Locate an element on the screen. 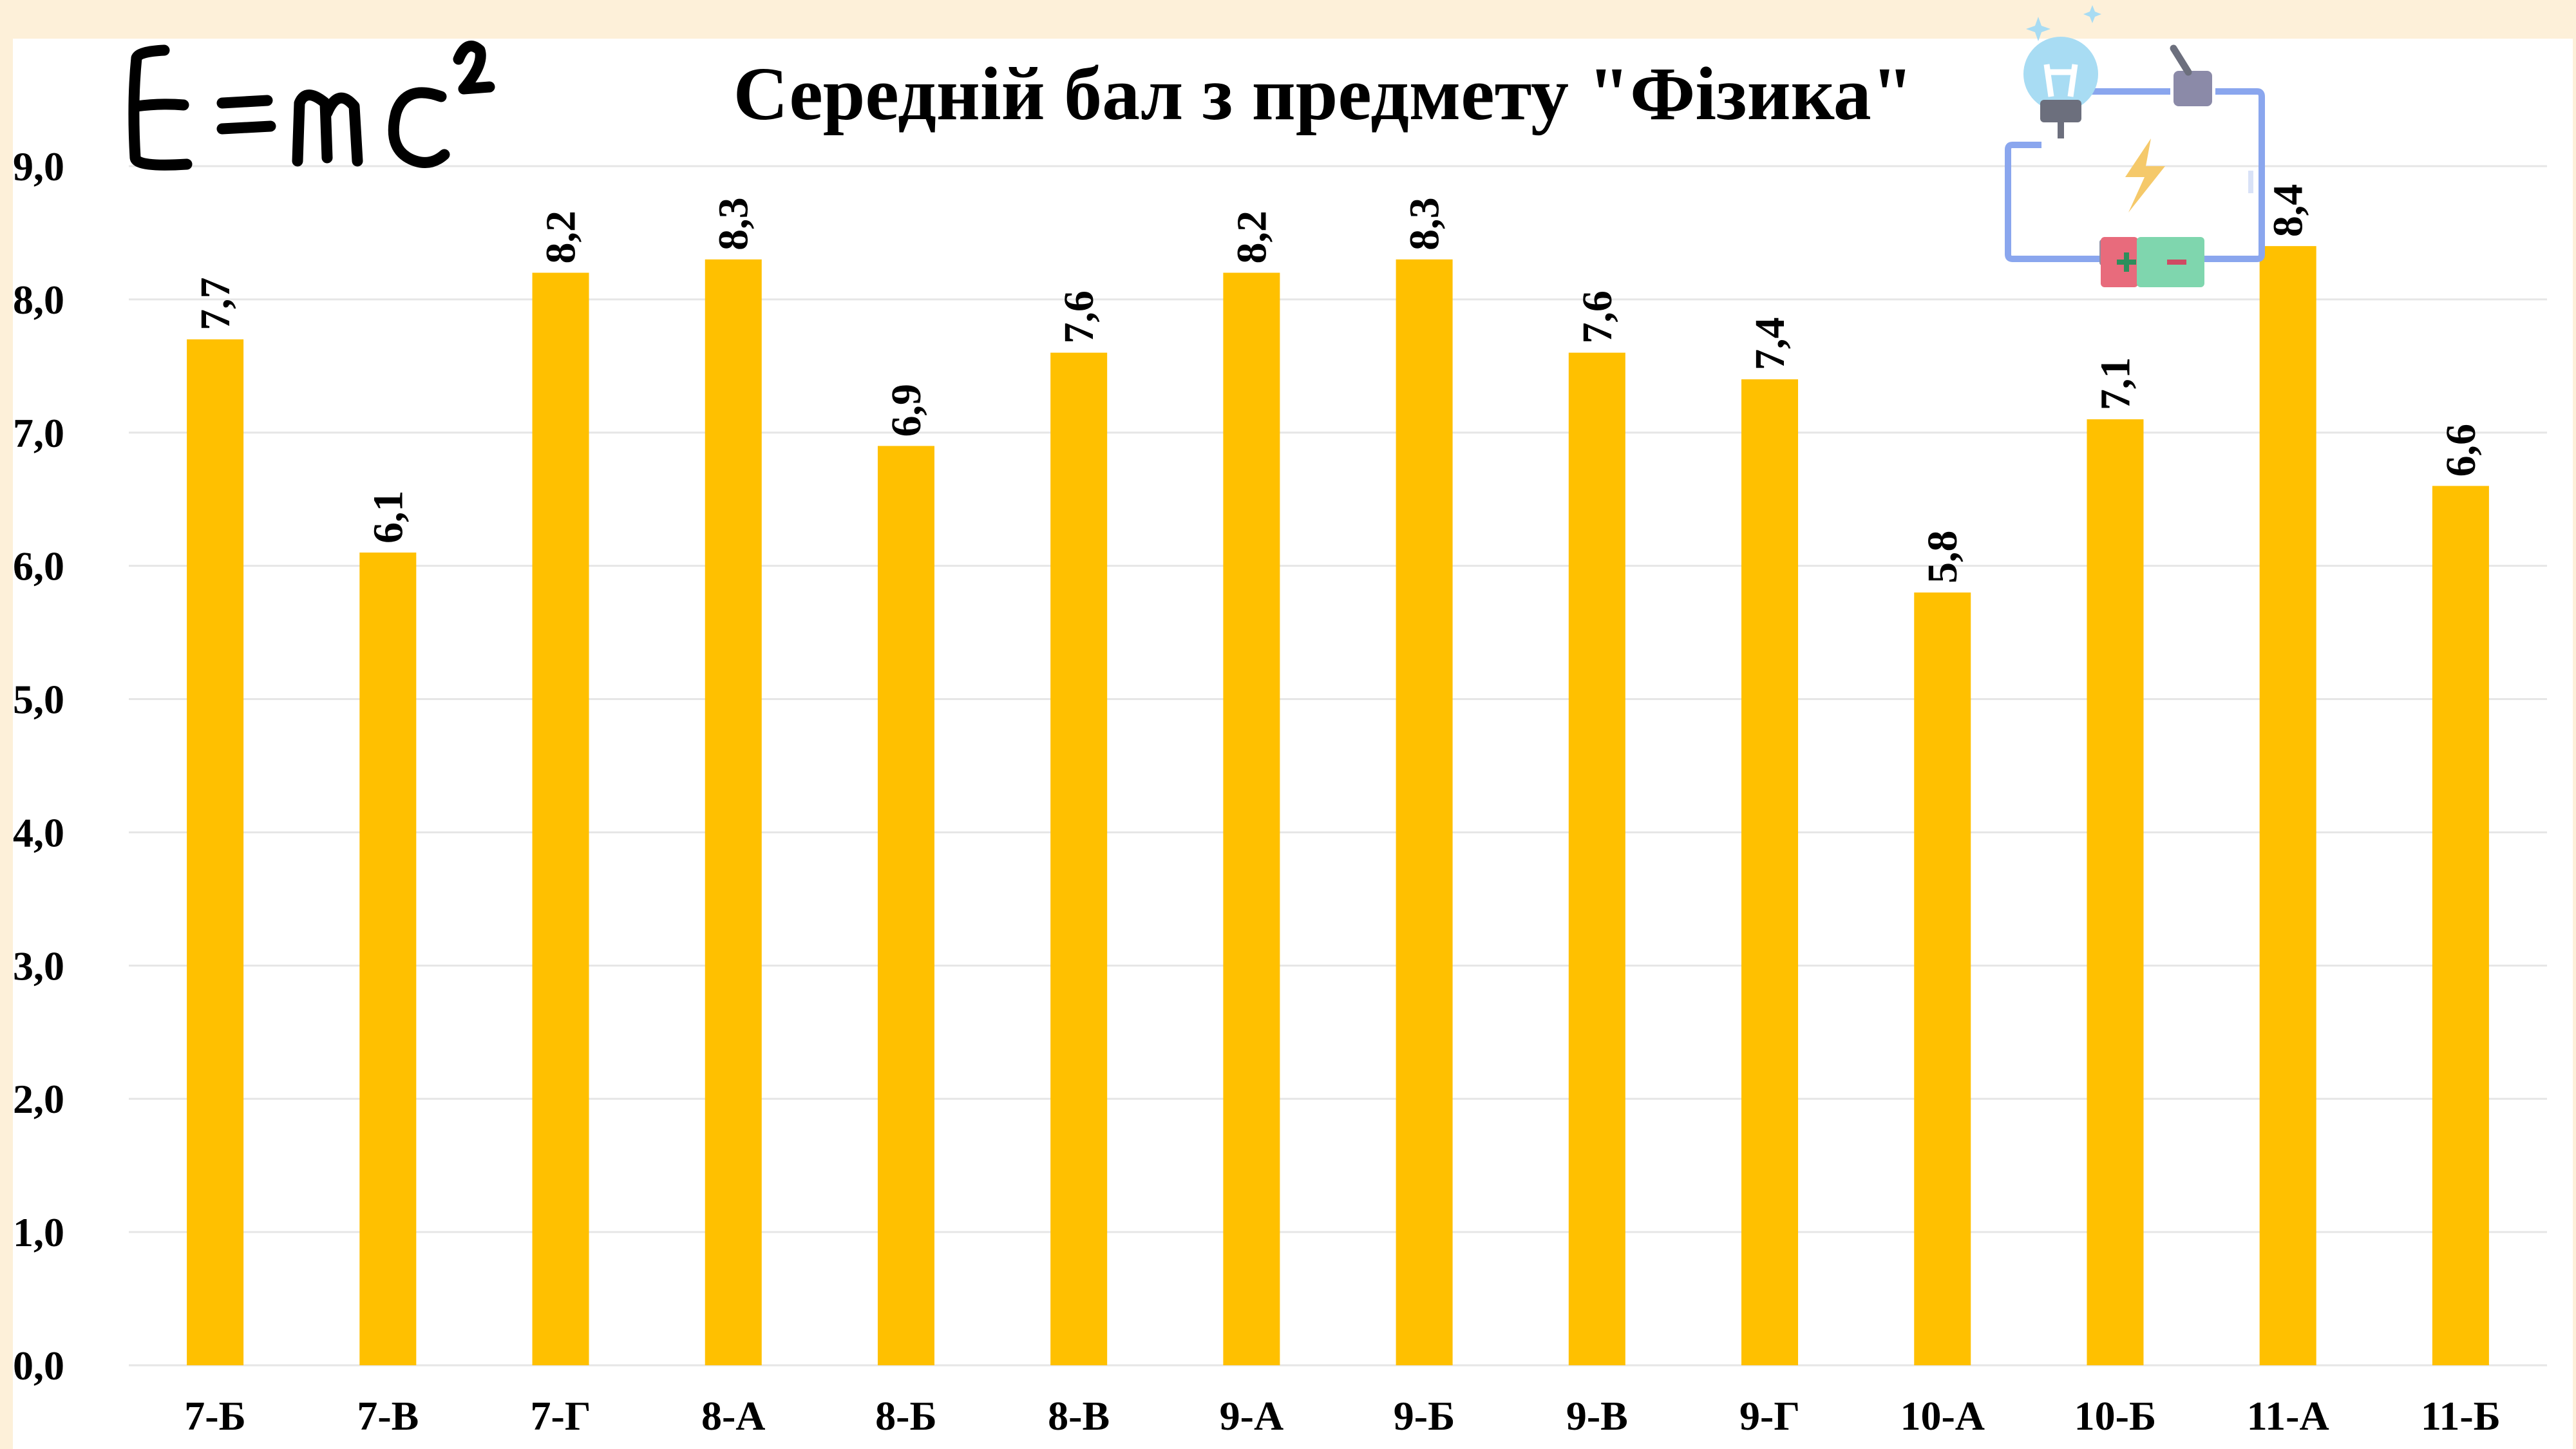 This screenshot has width=2576, height=1449. x-tick-label: 10-А is located at coordinates (1942, 1416).